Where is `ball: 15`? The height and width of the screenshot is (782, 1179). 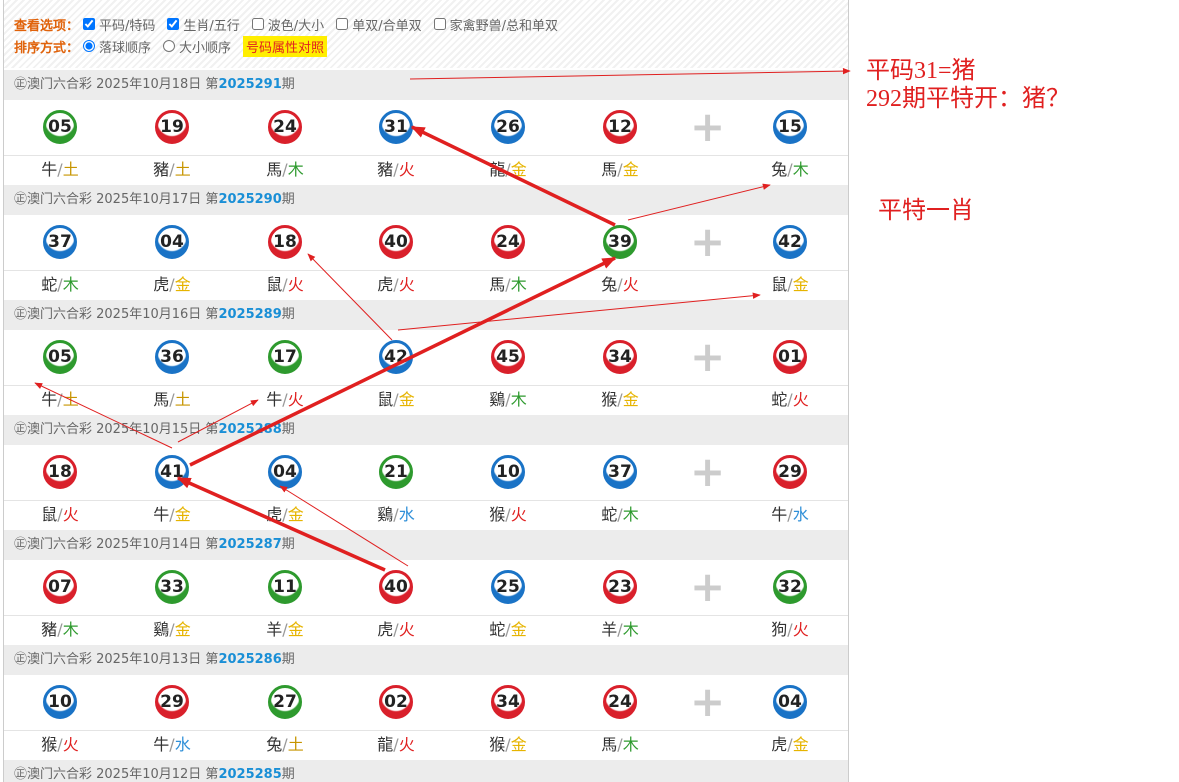
ball: 15 is located at coordinates (790, 127).